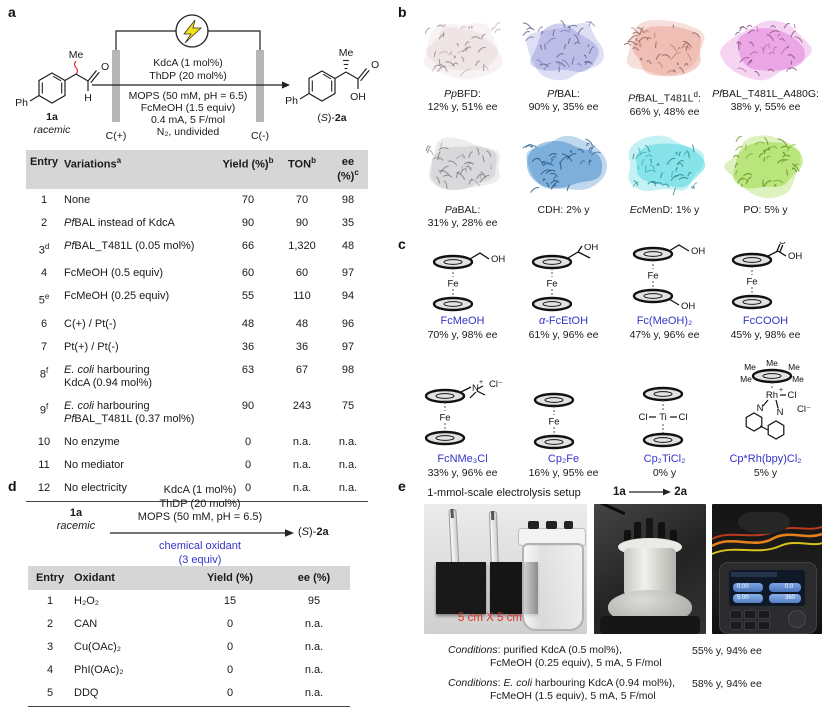 This screenshot has width=822, height=720. I want to click on product-id: 2a, so click(322, 532).